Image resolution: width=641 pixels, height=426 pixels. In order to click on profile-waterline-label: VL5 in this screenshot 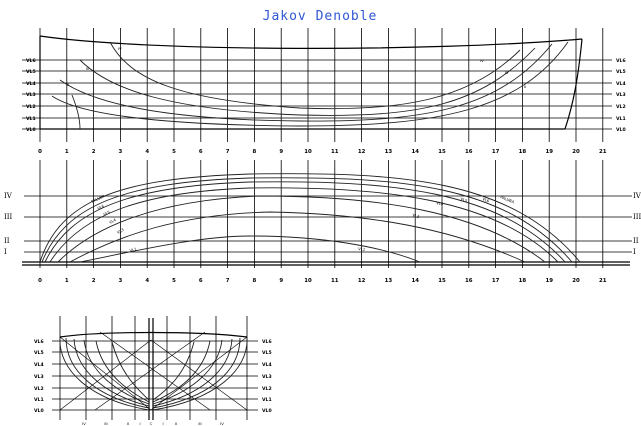, I will do `click(621, 72)`.